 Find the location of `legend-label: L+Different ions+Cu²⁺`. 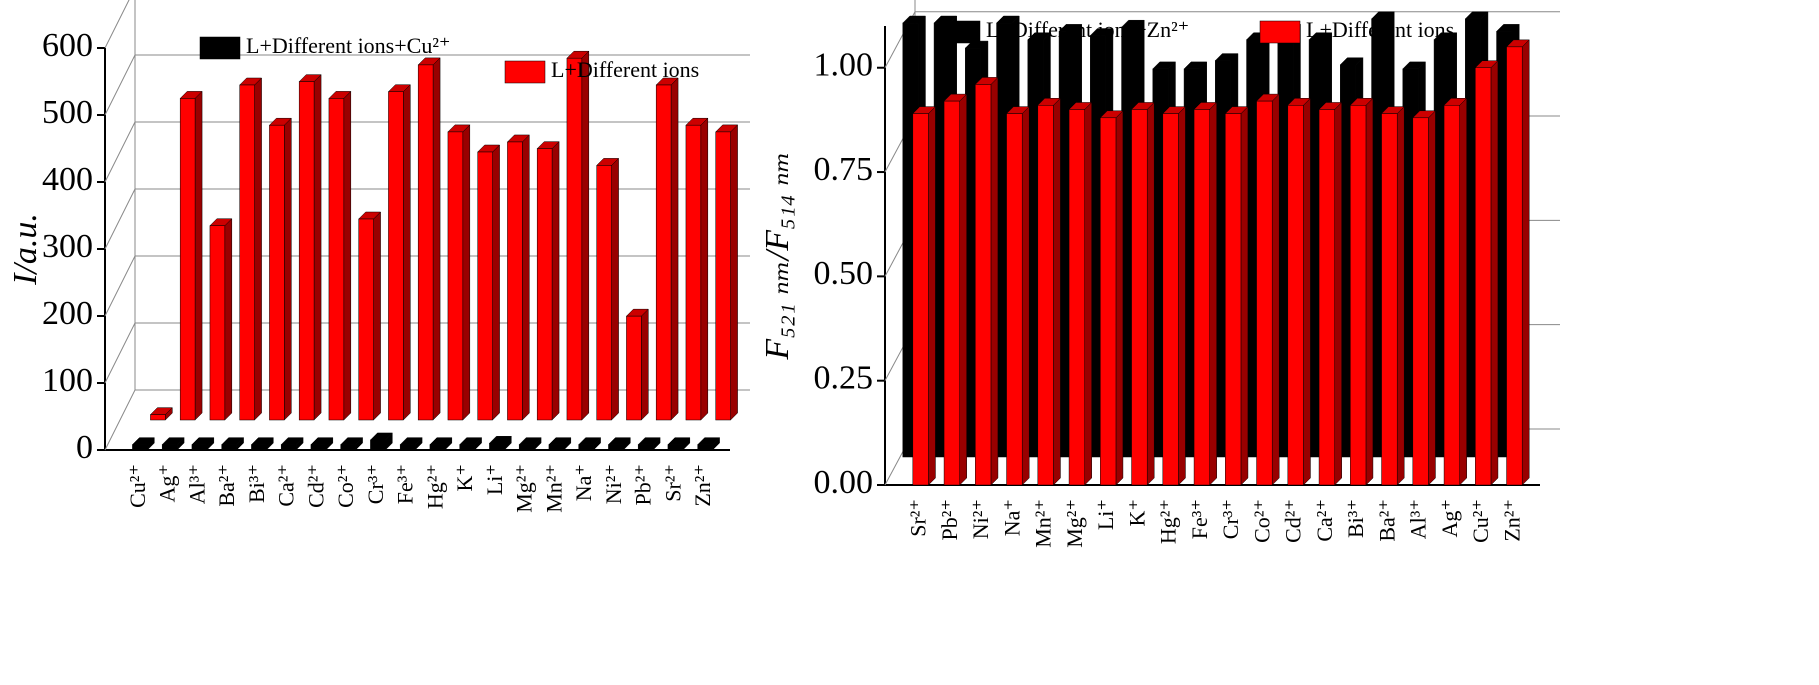

legend-label: L+Different ions+Cu²⁺ is located at coordinates (348, 45).